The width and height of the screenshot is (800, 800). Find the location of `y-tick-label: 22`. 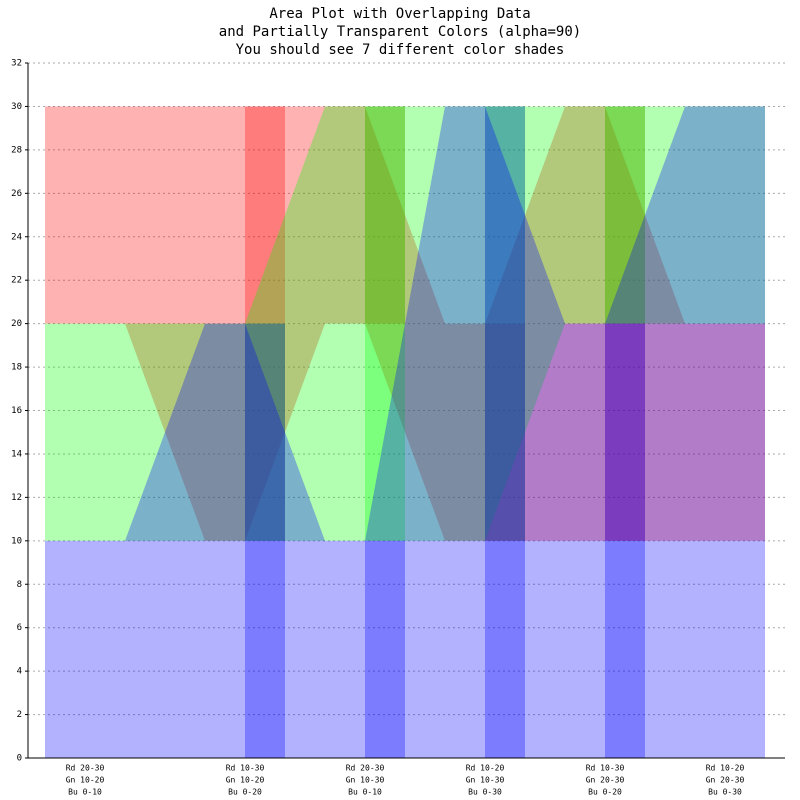

y-tick-label: 22 is located at coordinates (16, 281).